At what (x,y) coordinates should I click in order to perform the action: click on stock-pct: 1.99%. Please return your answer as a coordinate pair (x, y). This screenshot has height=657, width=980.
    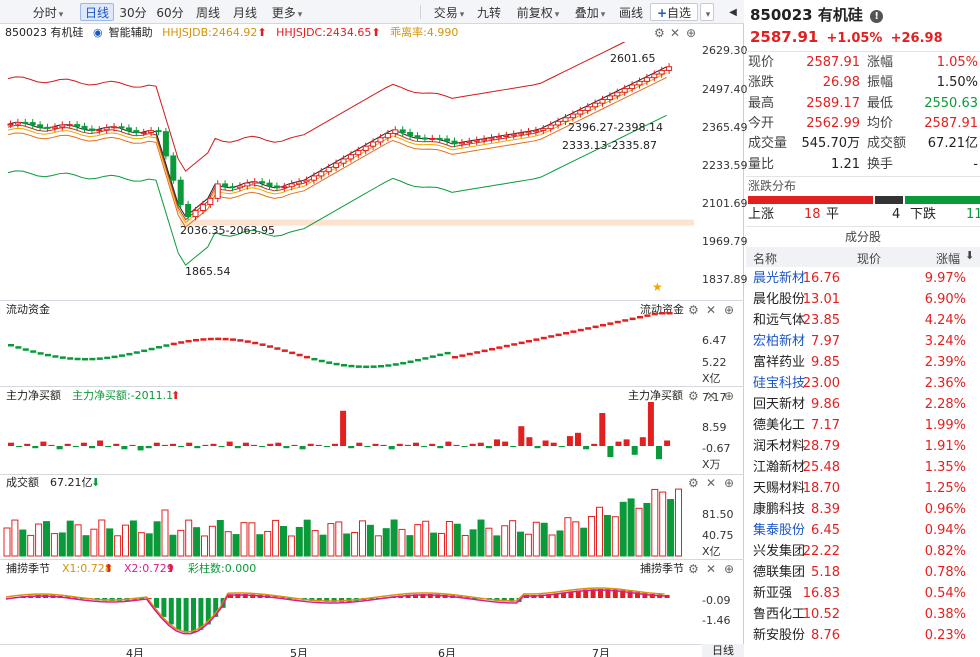
    Looking at the image, I should click on (945, 425).